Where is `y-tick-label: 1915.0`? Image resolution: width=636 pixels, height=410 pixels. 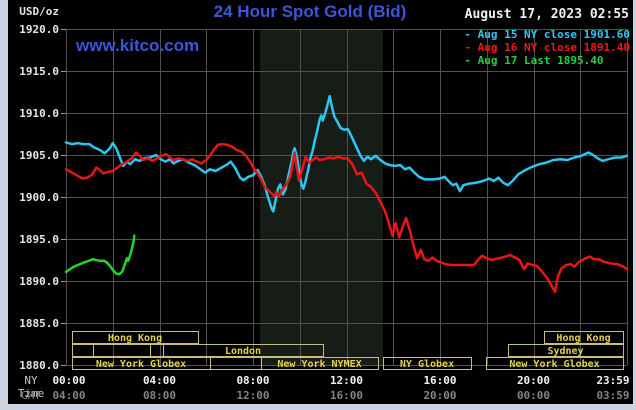
y-tick-label: 1915.0 is located at coordinates (39, 71).